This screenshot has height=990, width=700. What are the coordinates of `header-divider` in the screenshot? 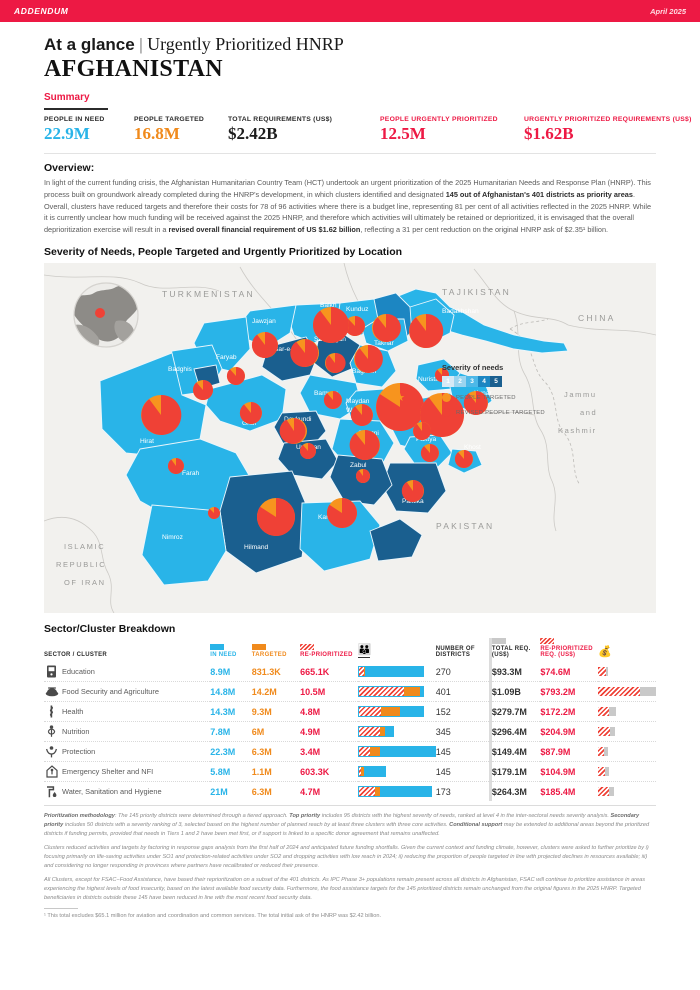 It's located at (350, 153).